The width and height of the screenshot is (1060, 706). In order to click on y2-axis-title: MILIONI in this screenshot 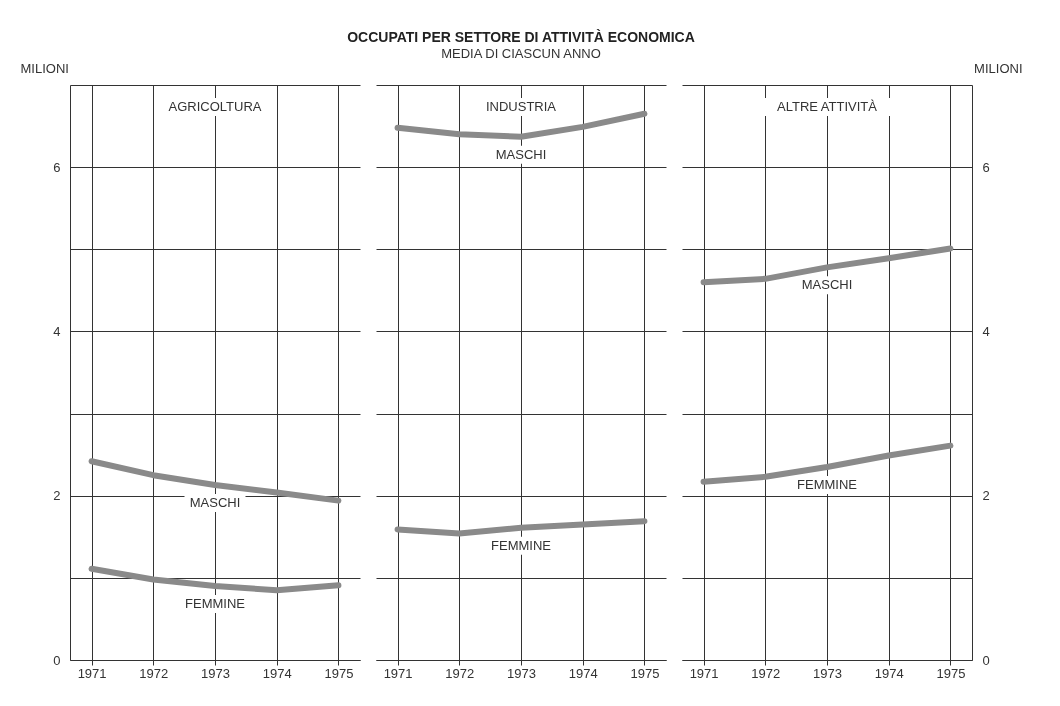, I will do `click(998, 68)`.